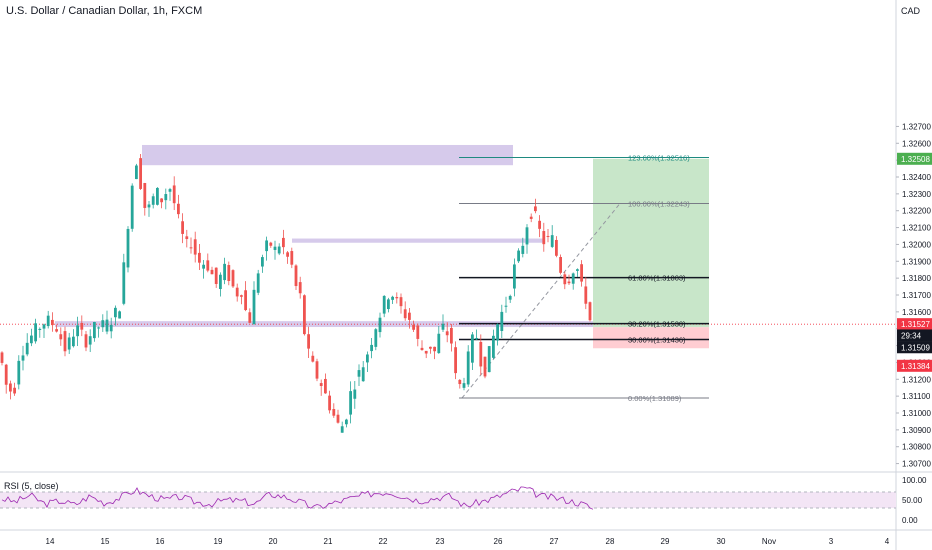  What do you see at coordinates (914, 480) in the screenshot?
I see `rsi-axis-label: 100.00` at bounding box center [914, 480].